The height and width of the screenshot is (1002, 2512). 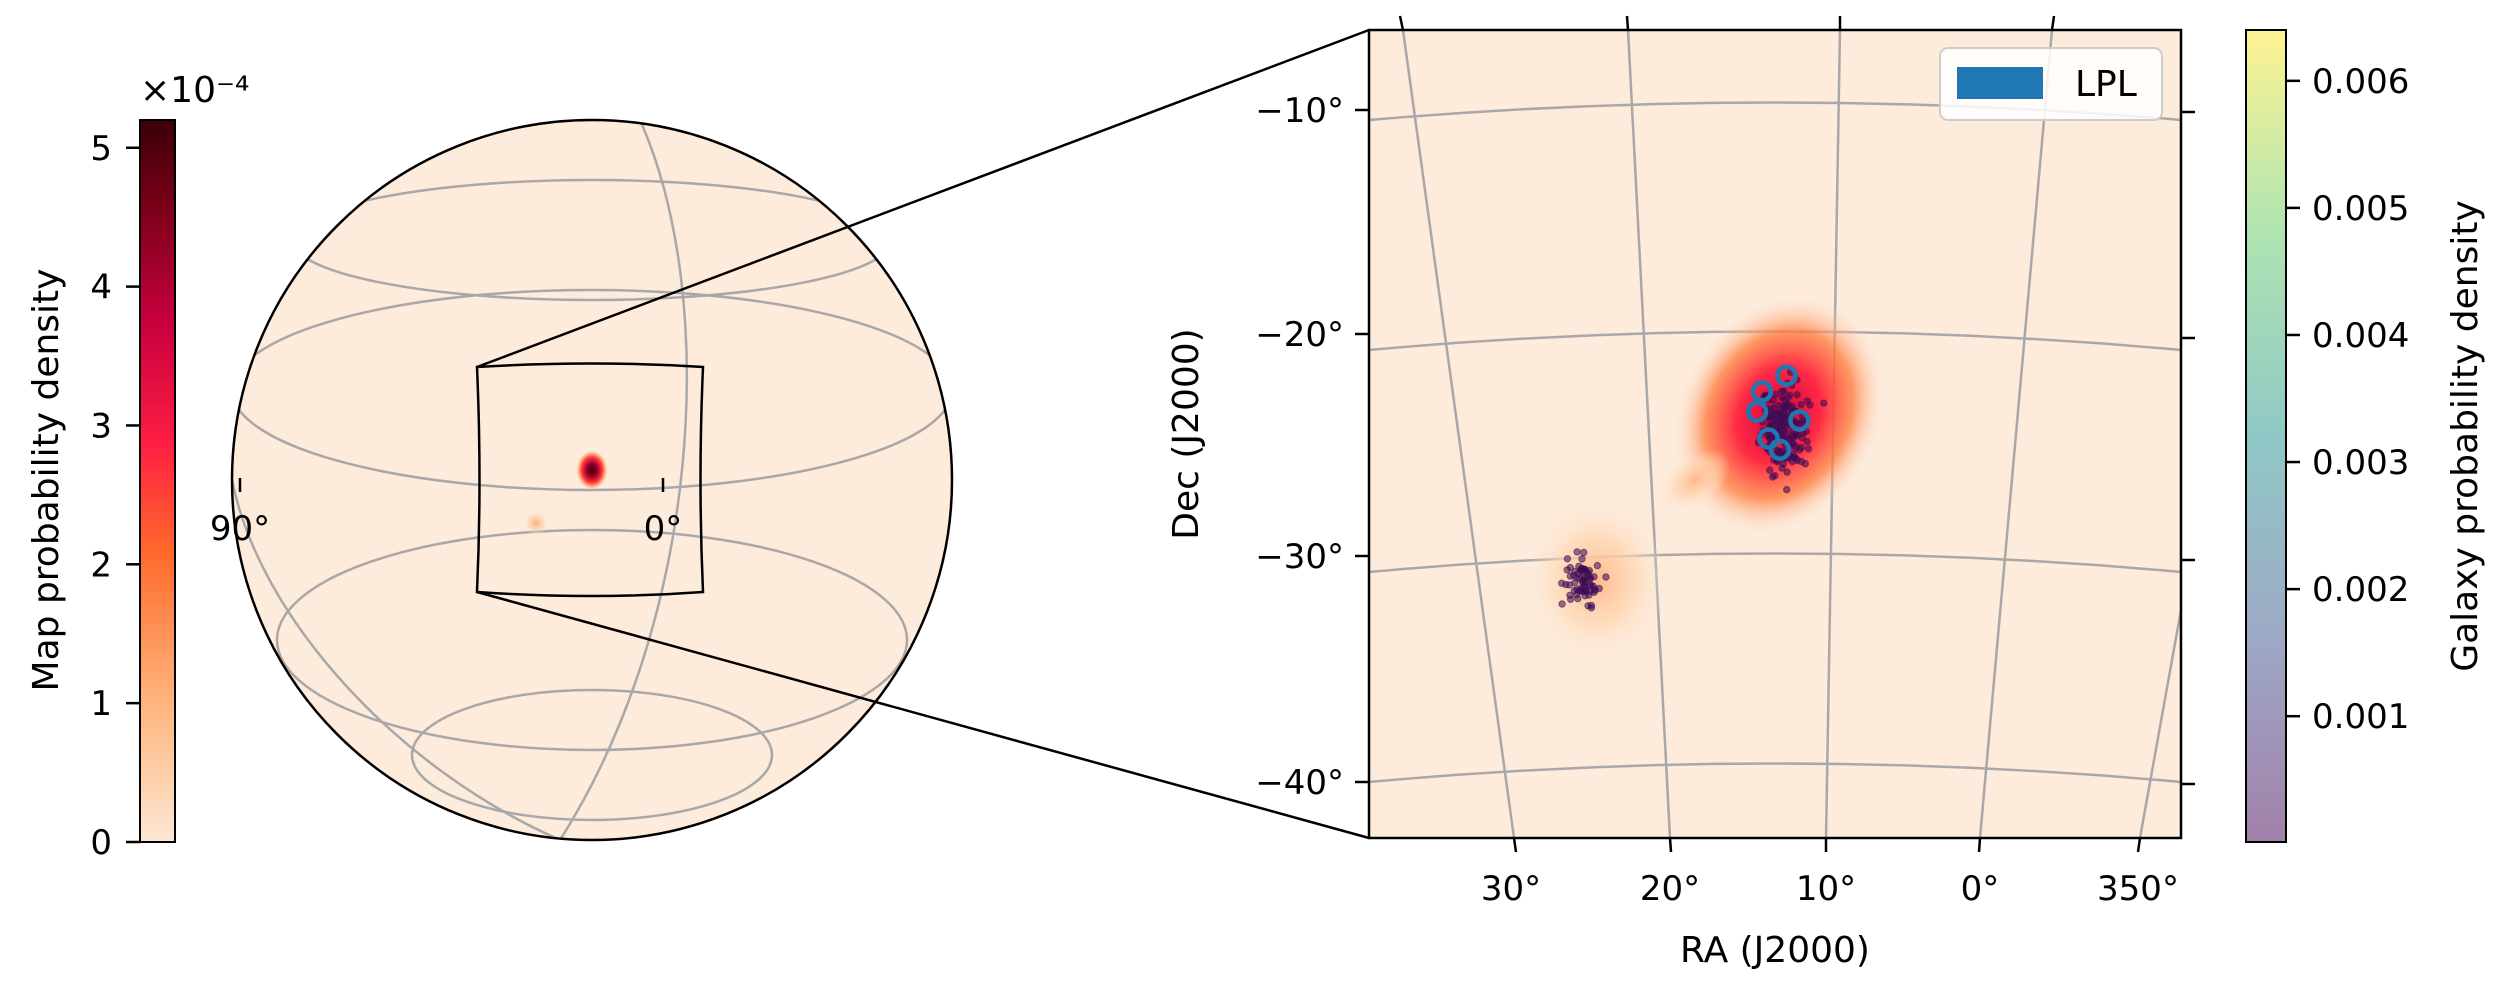 I want to click on galaxy-colorbar-ticks: 0.001 0.002 0.003 0.004 0.005 0.006, so click(x=2347, y=399).